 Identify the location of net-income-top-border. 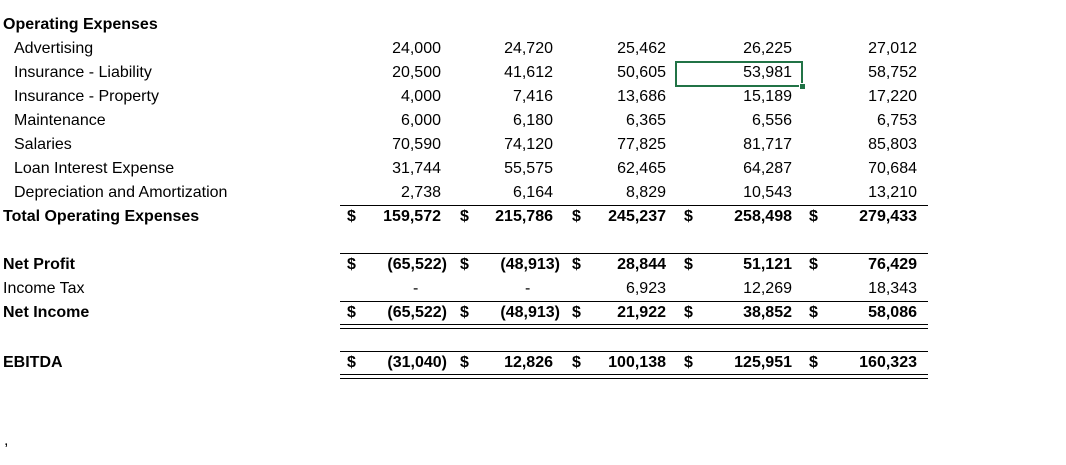
(634, 301).